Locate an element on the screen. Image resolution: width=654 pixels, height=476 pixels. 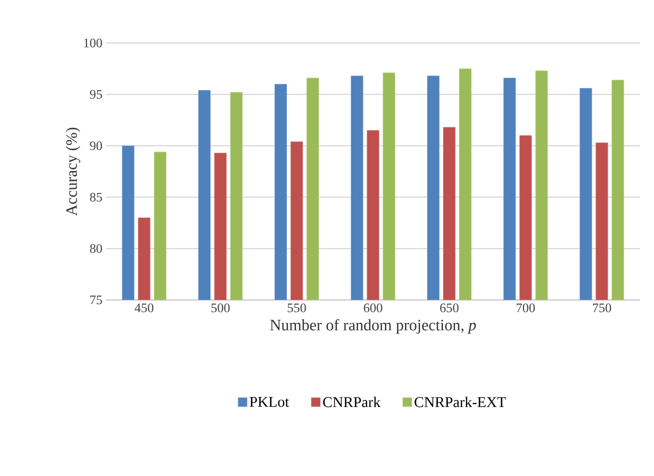
x-tick-label: 600 is located at coordinates (373, 308).